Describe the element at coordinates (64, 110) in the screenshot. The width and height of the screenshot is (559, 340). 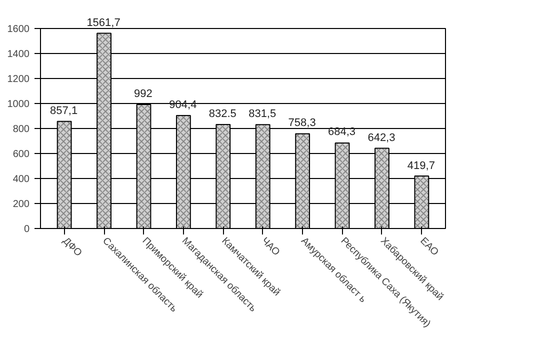
I see `data-label: 857,1` at that location.